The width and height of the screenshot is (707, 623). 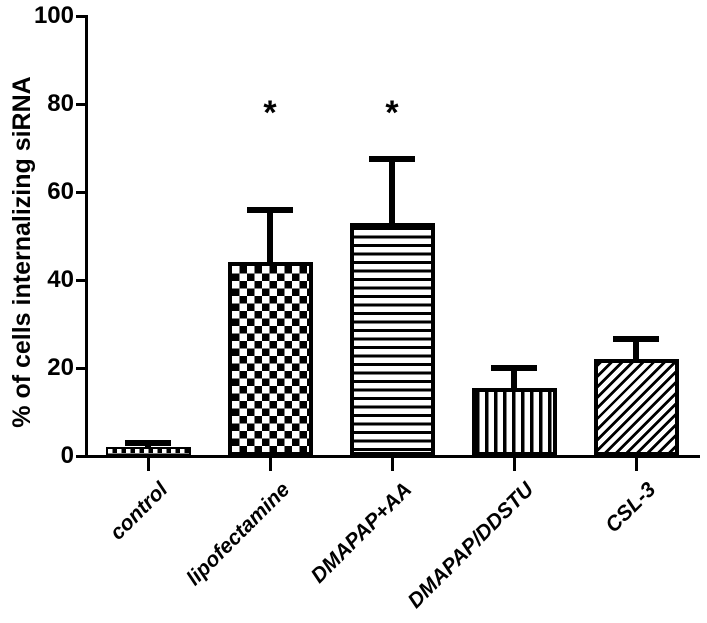 What do you see at coordinates (514, 421) in the screenshot?
I see `bar-dmapap-ddstu` at bounding box center [514, 421].